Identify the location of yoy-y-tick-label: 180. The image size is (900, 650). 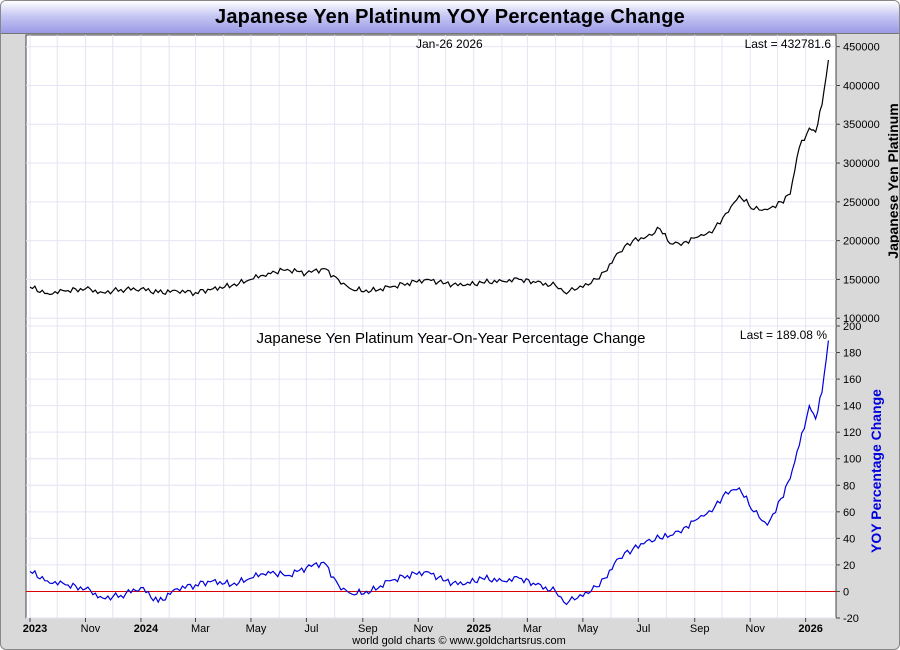
(852, 354).